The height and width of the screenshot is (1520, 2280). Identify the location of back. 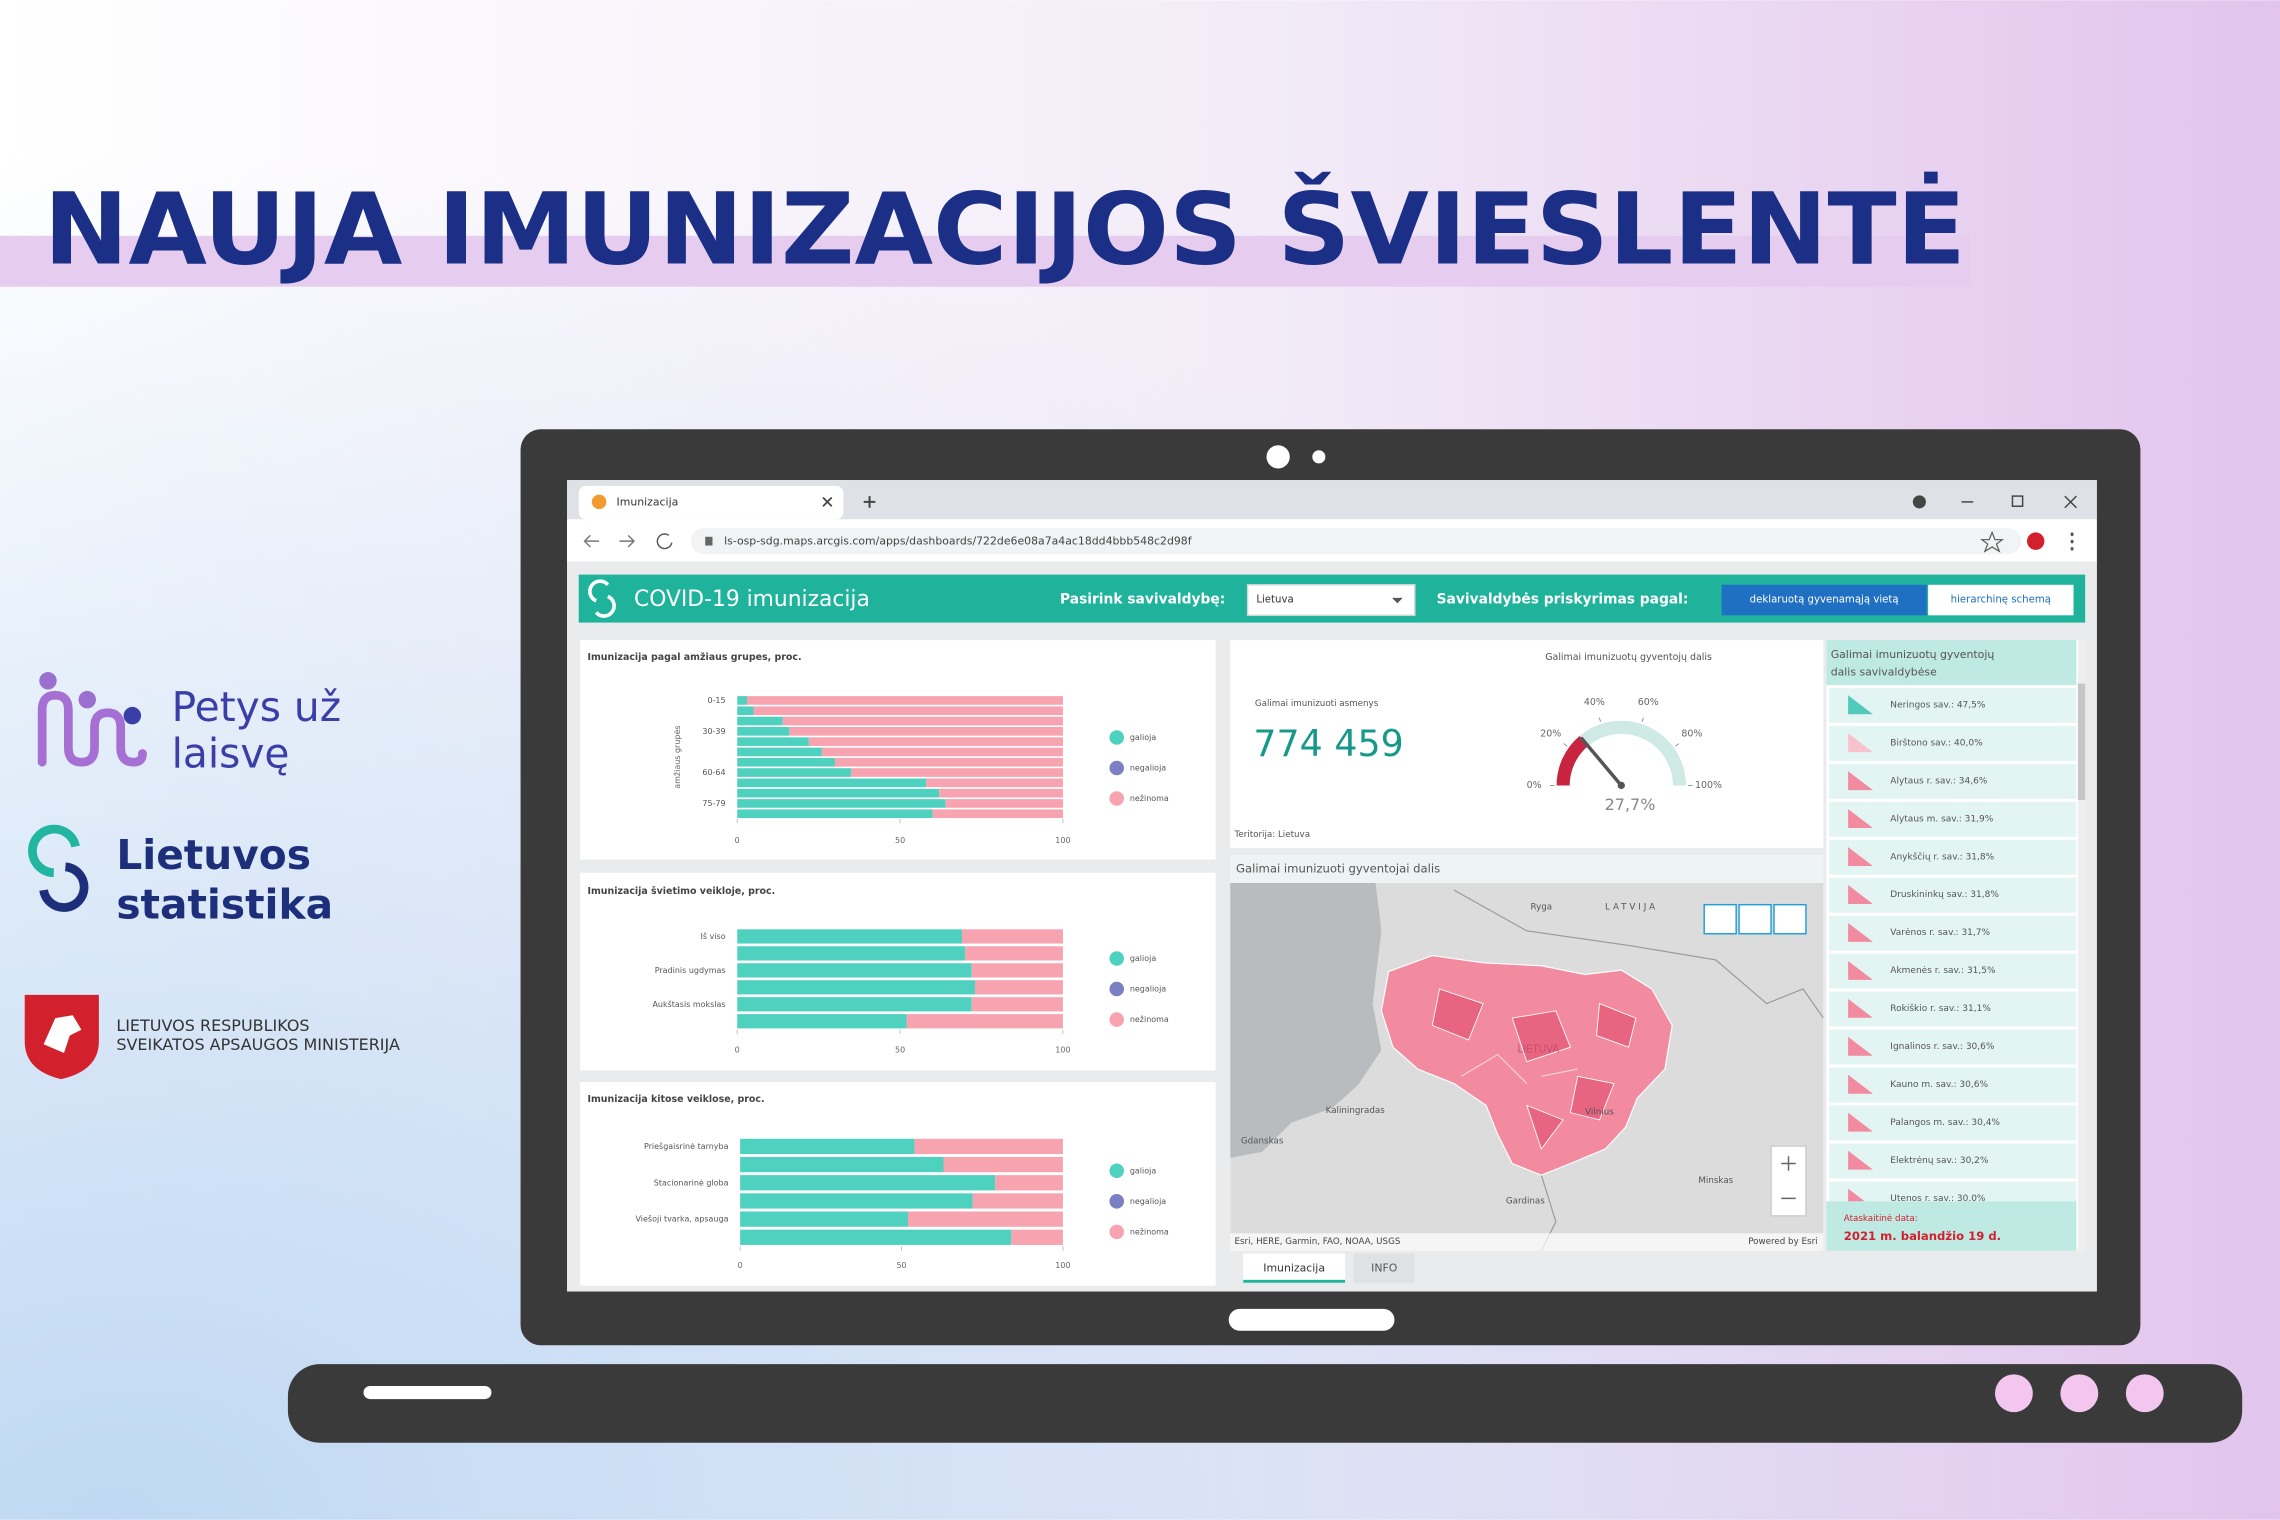
(591, 541).